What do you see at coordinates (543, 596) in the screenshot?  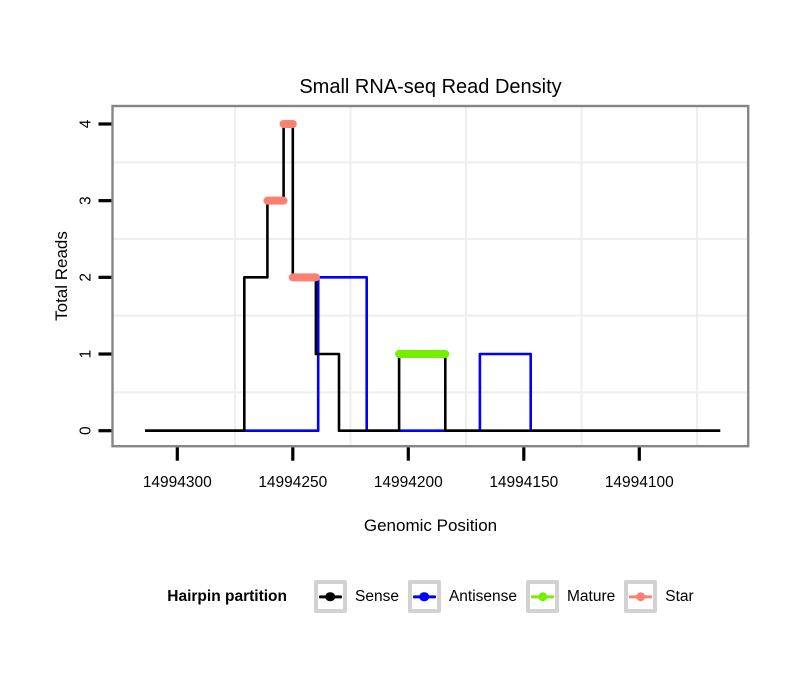 I see `legend-key-mature` at bounding box center [543, 596].